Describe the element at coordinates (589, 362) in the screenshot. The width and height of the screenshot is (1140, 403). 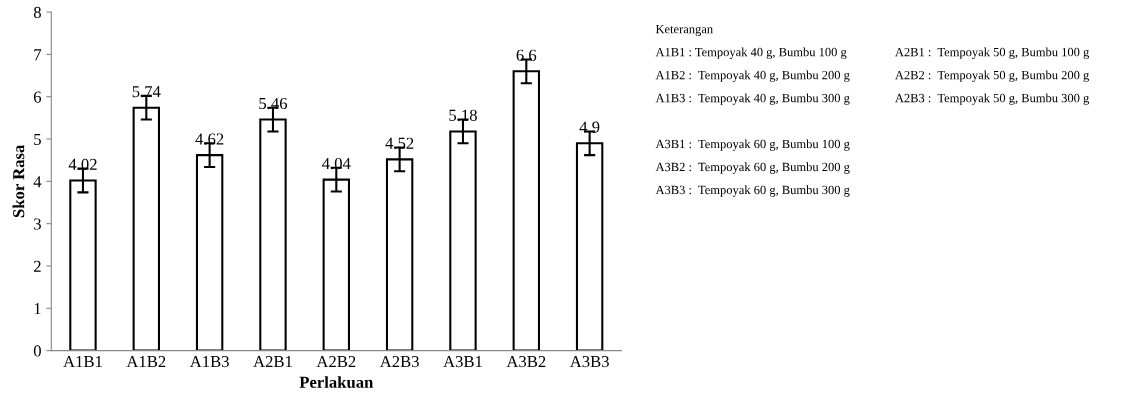
I see `x-tick-label: A3B3` at that location.